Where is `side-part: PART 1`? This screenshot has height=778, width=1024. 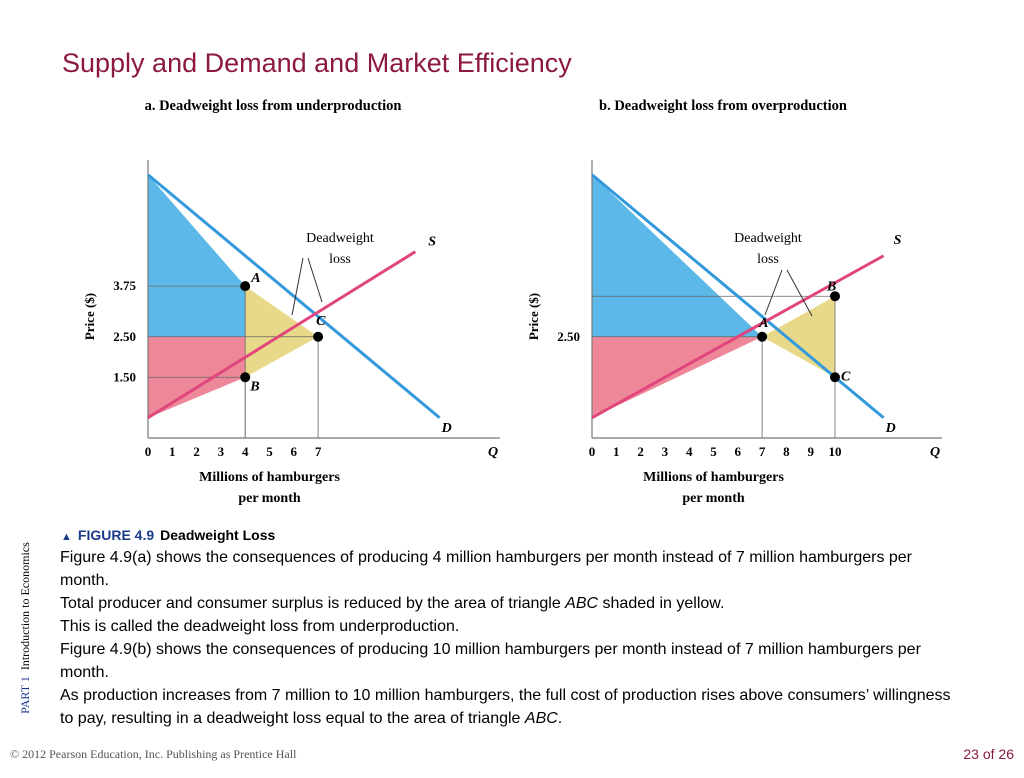 side-part: PART 1 is located at coordinates (25, 695).